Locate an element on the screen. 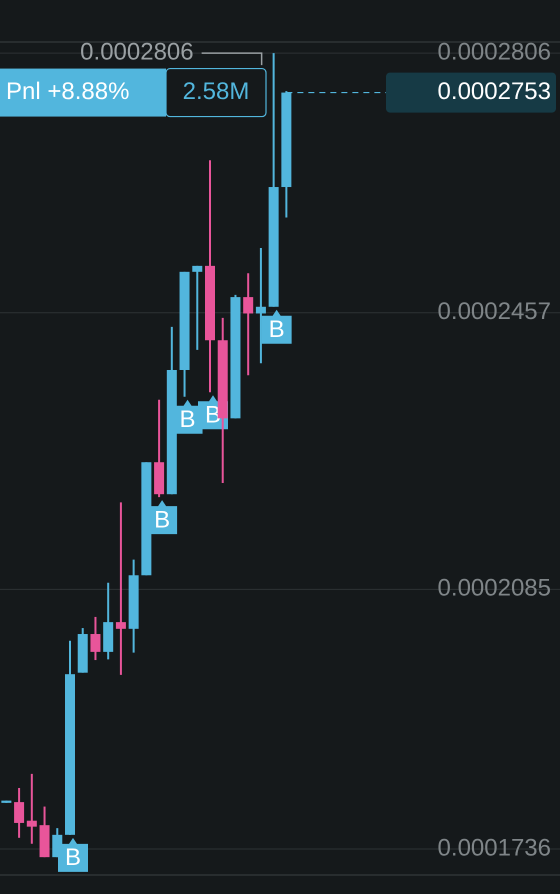  annotation: Pnl +8.88% is located at coordinates (68, 91).